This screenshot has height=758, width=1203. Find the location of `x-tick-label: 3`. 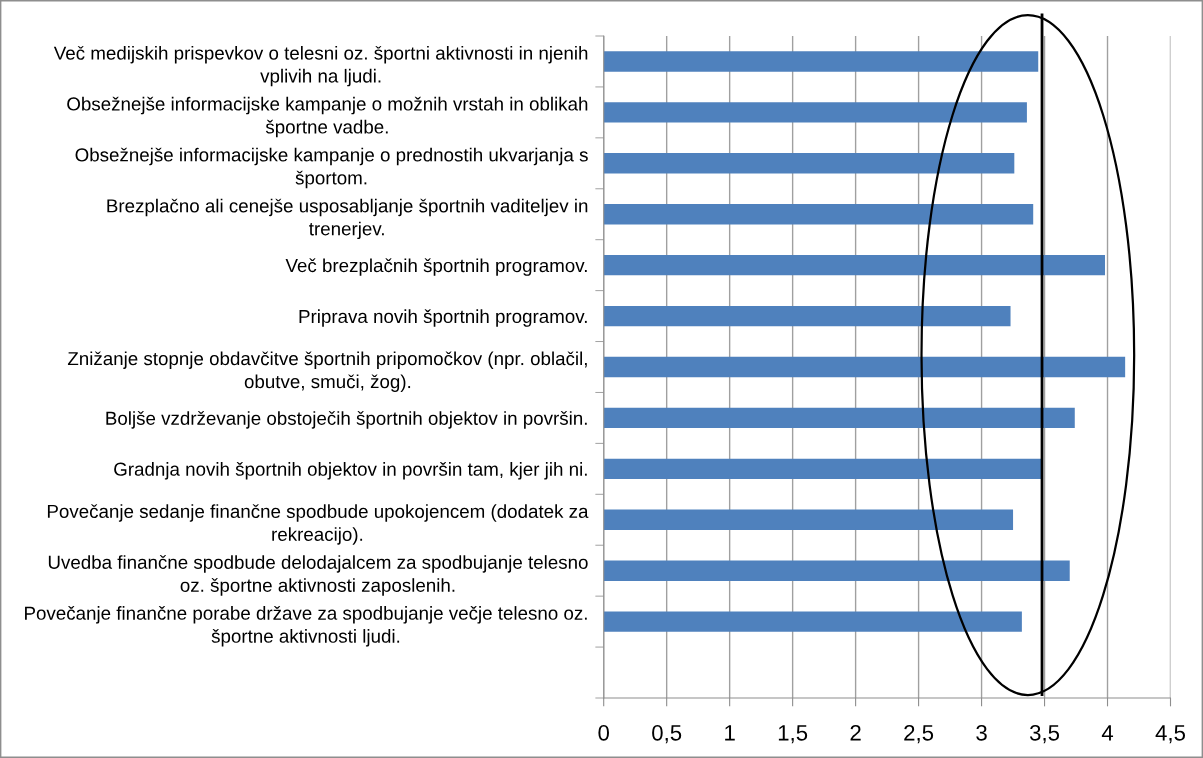

x-tick-label: 3 is located at coordinates (981, 732).